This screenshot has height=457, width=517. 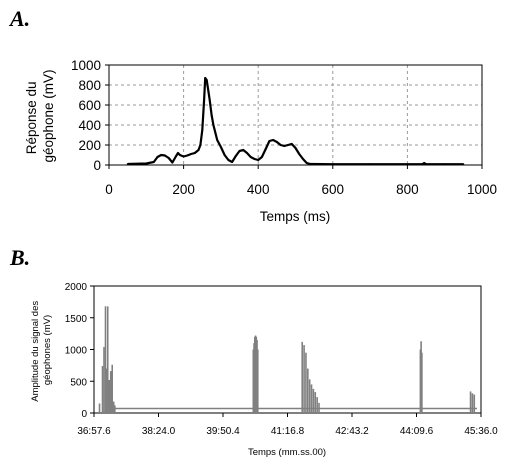 I want to click on chart-b-y-tick-label: 1000, so click(x=76, y=351).